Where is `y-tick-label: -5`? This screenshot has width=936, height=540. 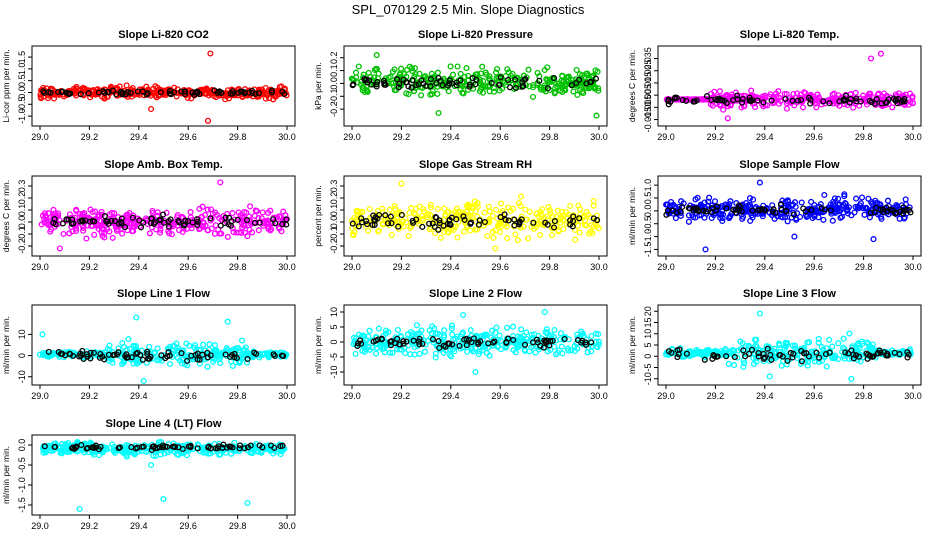
y-tick-label: -5 is located at coordinates (334, 357).